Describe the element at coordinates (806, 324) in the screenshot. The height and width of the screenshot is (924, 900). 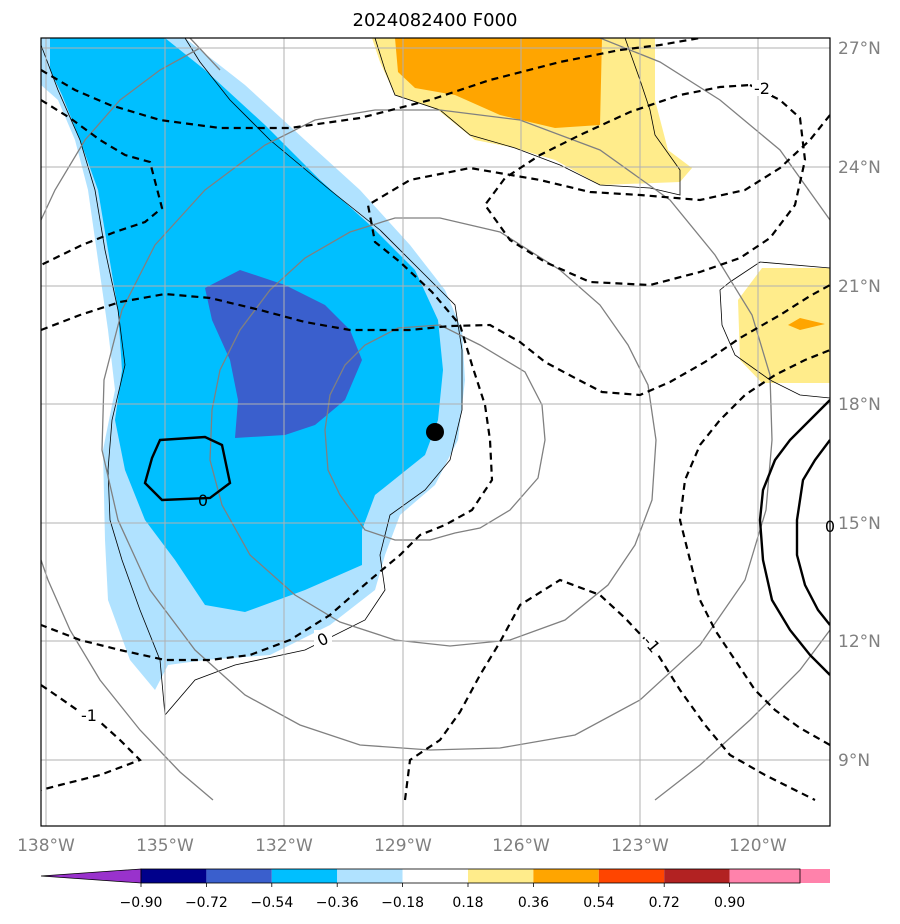
I see `positive-anomaly-mid-fill-east` at that location.